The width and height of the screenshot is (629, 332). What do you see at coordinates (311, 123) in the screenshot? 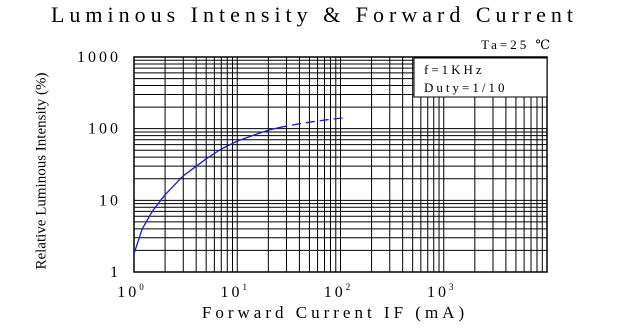
I see `series-line-dashed` at bounding box center [311, 123].